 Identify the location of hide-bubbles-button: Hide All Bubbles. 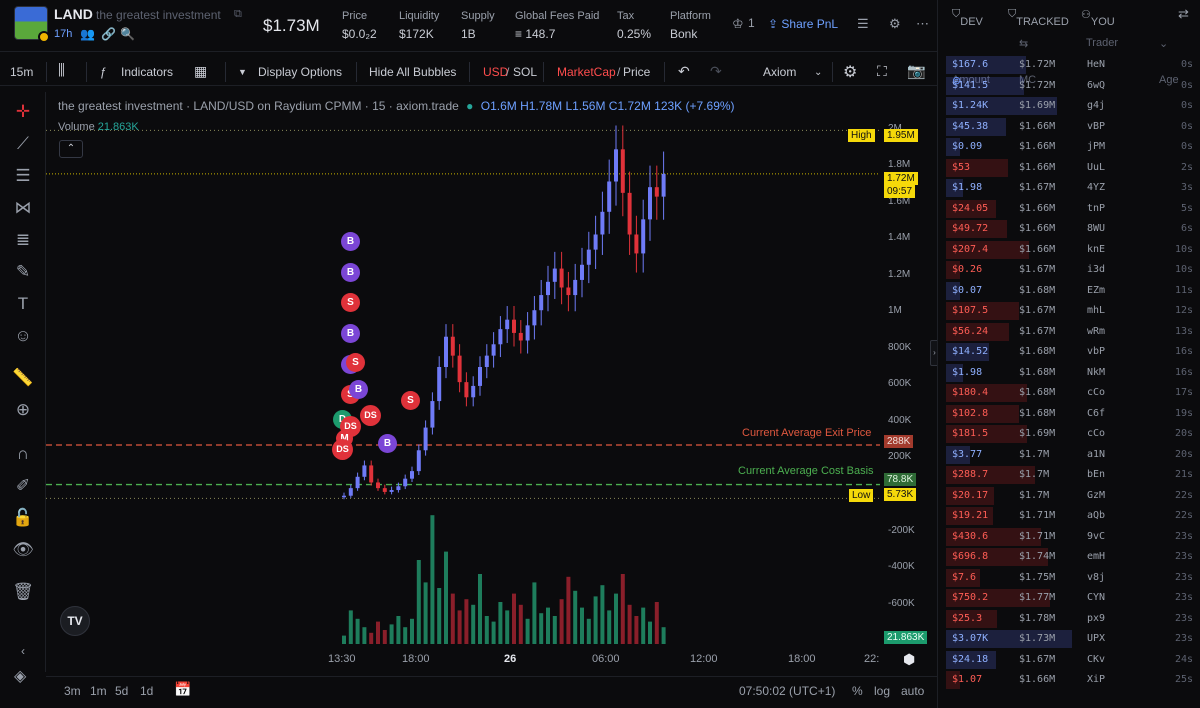
(413, 72).